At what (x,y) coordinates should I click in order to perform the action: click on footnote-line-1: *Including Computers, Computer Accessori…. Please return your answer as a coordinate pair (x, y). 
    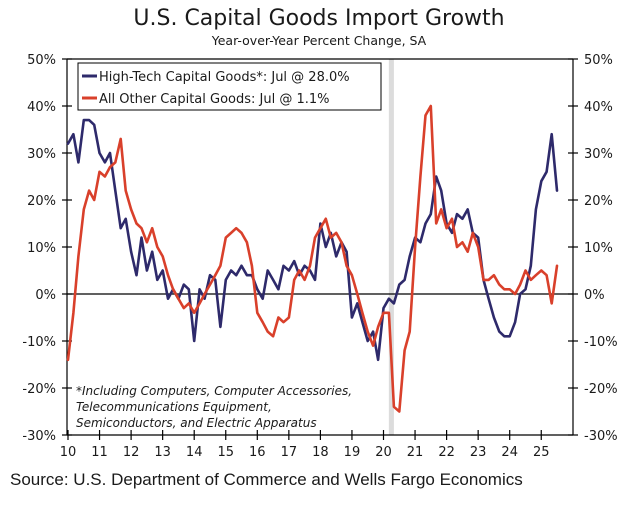
    Looking at the image, I should click on (214, 391).